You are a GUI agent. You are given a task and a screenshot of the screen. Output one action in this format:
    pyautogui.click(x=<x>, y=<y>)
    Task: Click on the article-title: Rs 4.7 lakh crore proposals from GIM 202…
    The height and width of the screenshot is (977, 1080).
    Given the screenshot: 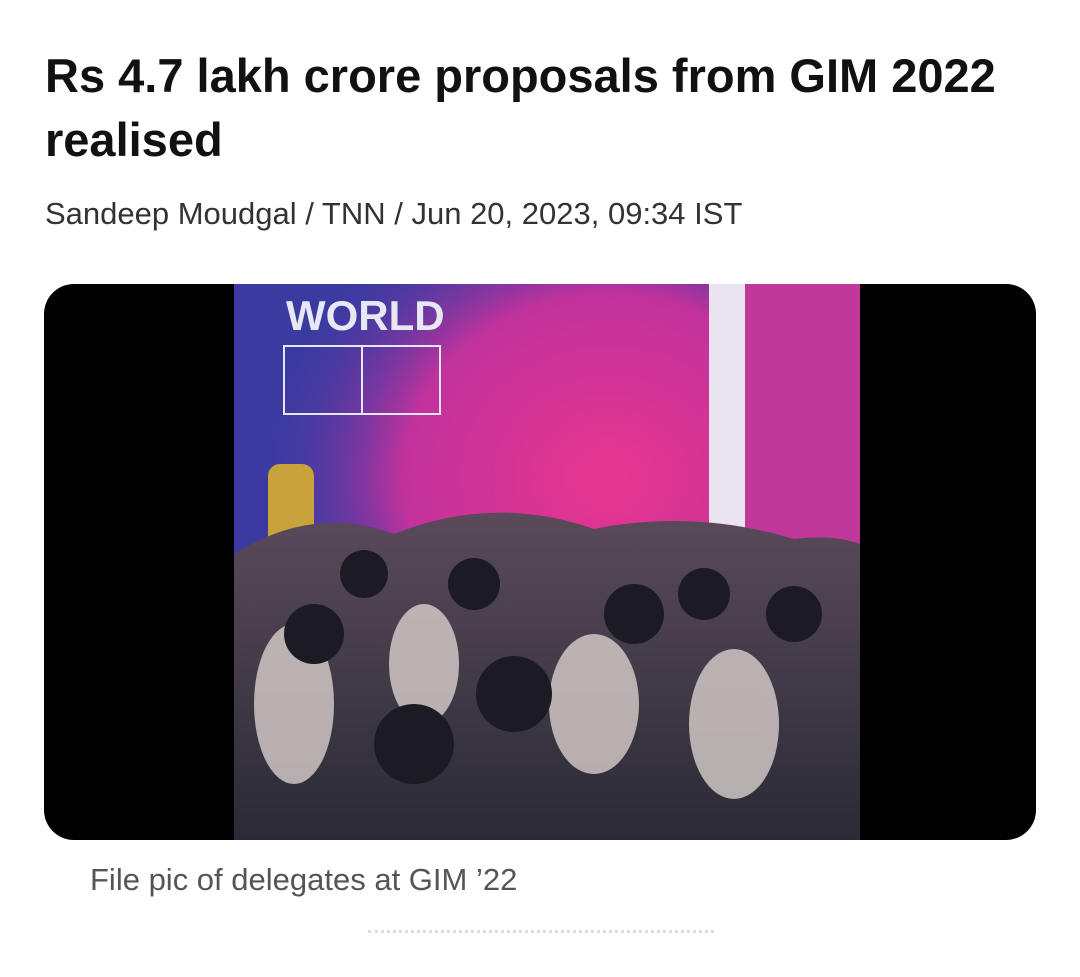 What is the action you would take?
    pyautogui.click(x=520, y=107)
    